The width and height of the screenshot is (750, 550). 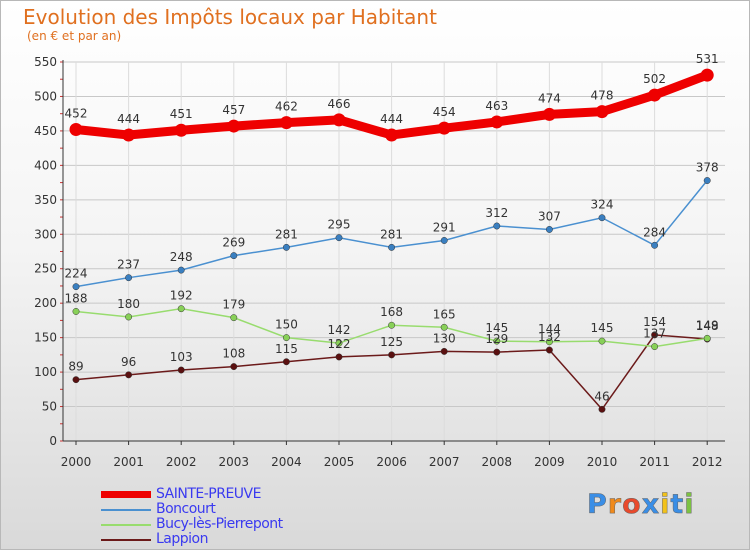 I want to click on x-tick-label: 2006, so click(x=391, y=462).